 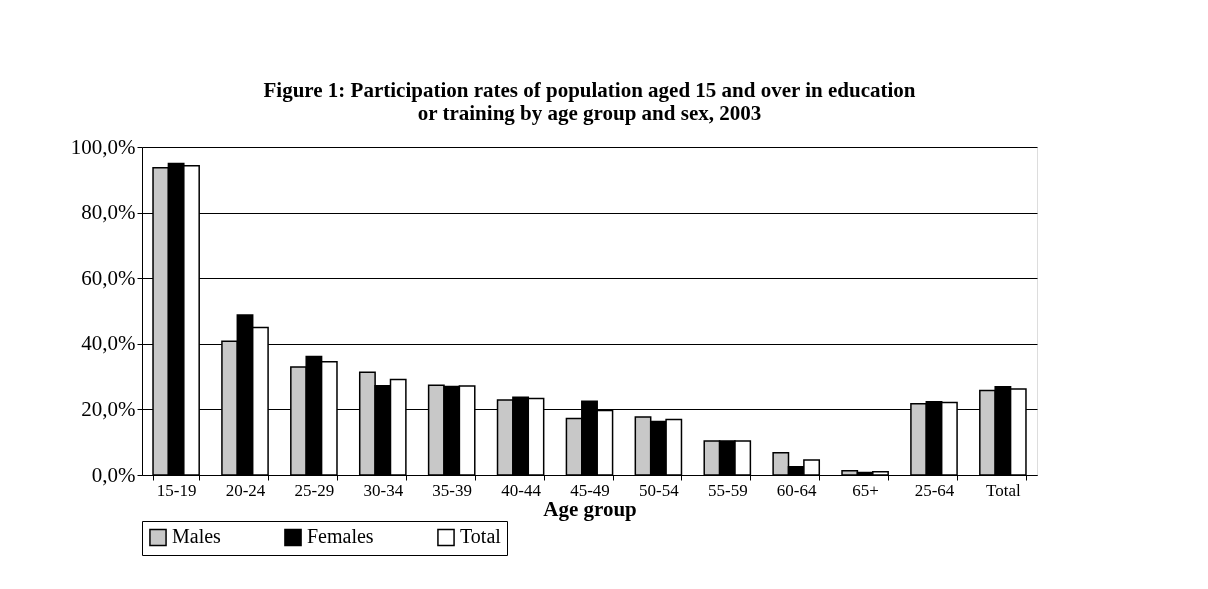 What do you see at coordinates (340, 536) in the screenshot?
I see `legend-label: Females` at bounding box center [340, 536].